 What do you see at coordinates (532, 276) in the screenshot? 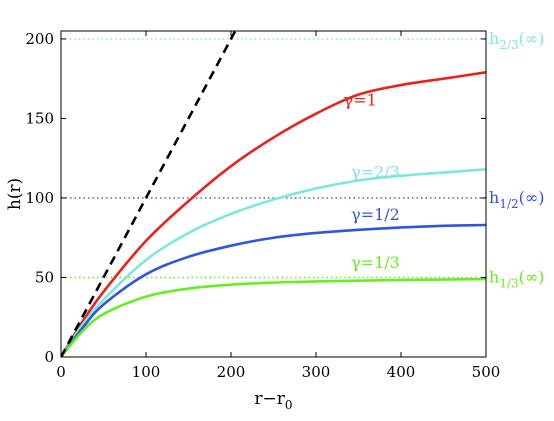
I see `reference-label-tail-2: (∞)` at bounding box center [532, 276].